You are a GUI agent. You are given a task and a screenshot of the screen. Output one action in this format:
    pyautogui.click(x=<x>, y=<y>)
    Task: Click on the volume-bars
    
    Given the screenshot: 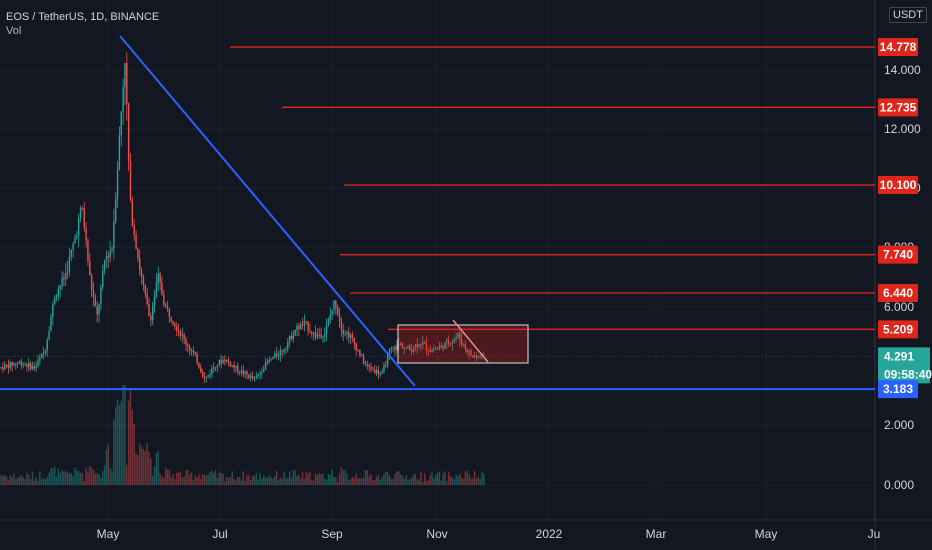 What is the action you would take?
    pyautogui.click(x=242, y=435)
    